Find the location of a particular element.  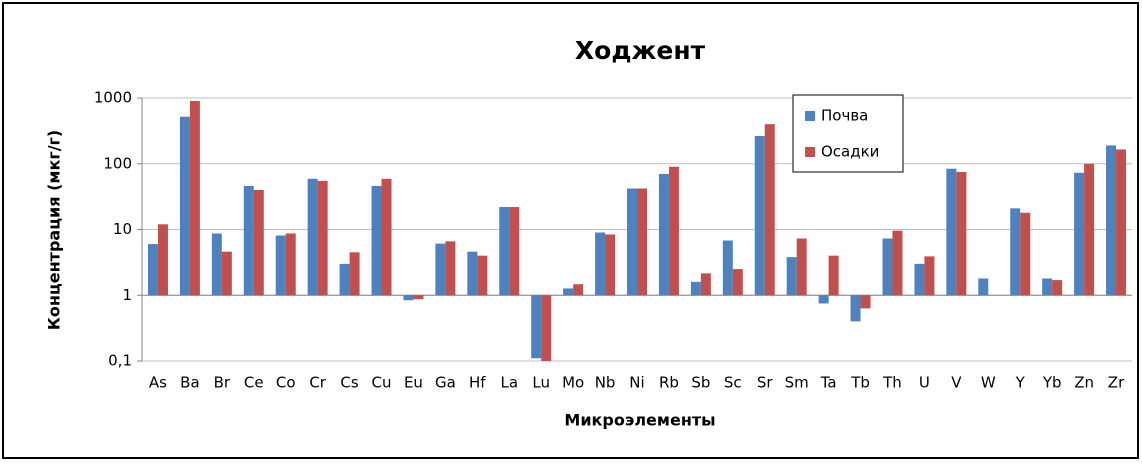

y-tick-label: 100 is located at coordinates (117, 163).